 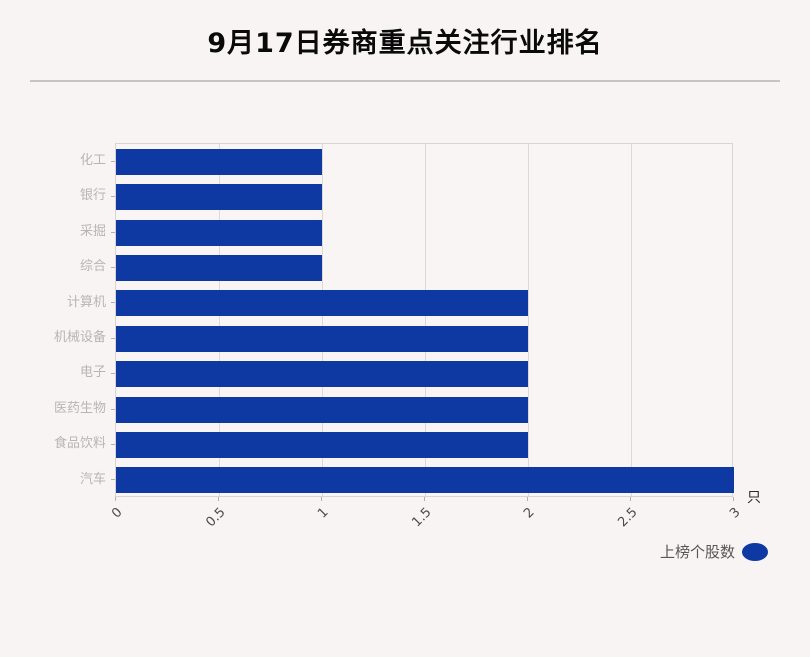 I want to click on title-separator, so click(x=405, y=81).